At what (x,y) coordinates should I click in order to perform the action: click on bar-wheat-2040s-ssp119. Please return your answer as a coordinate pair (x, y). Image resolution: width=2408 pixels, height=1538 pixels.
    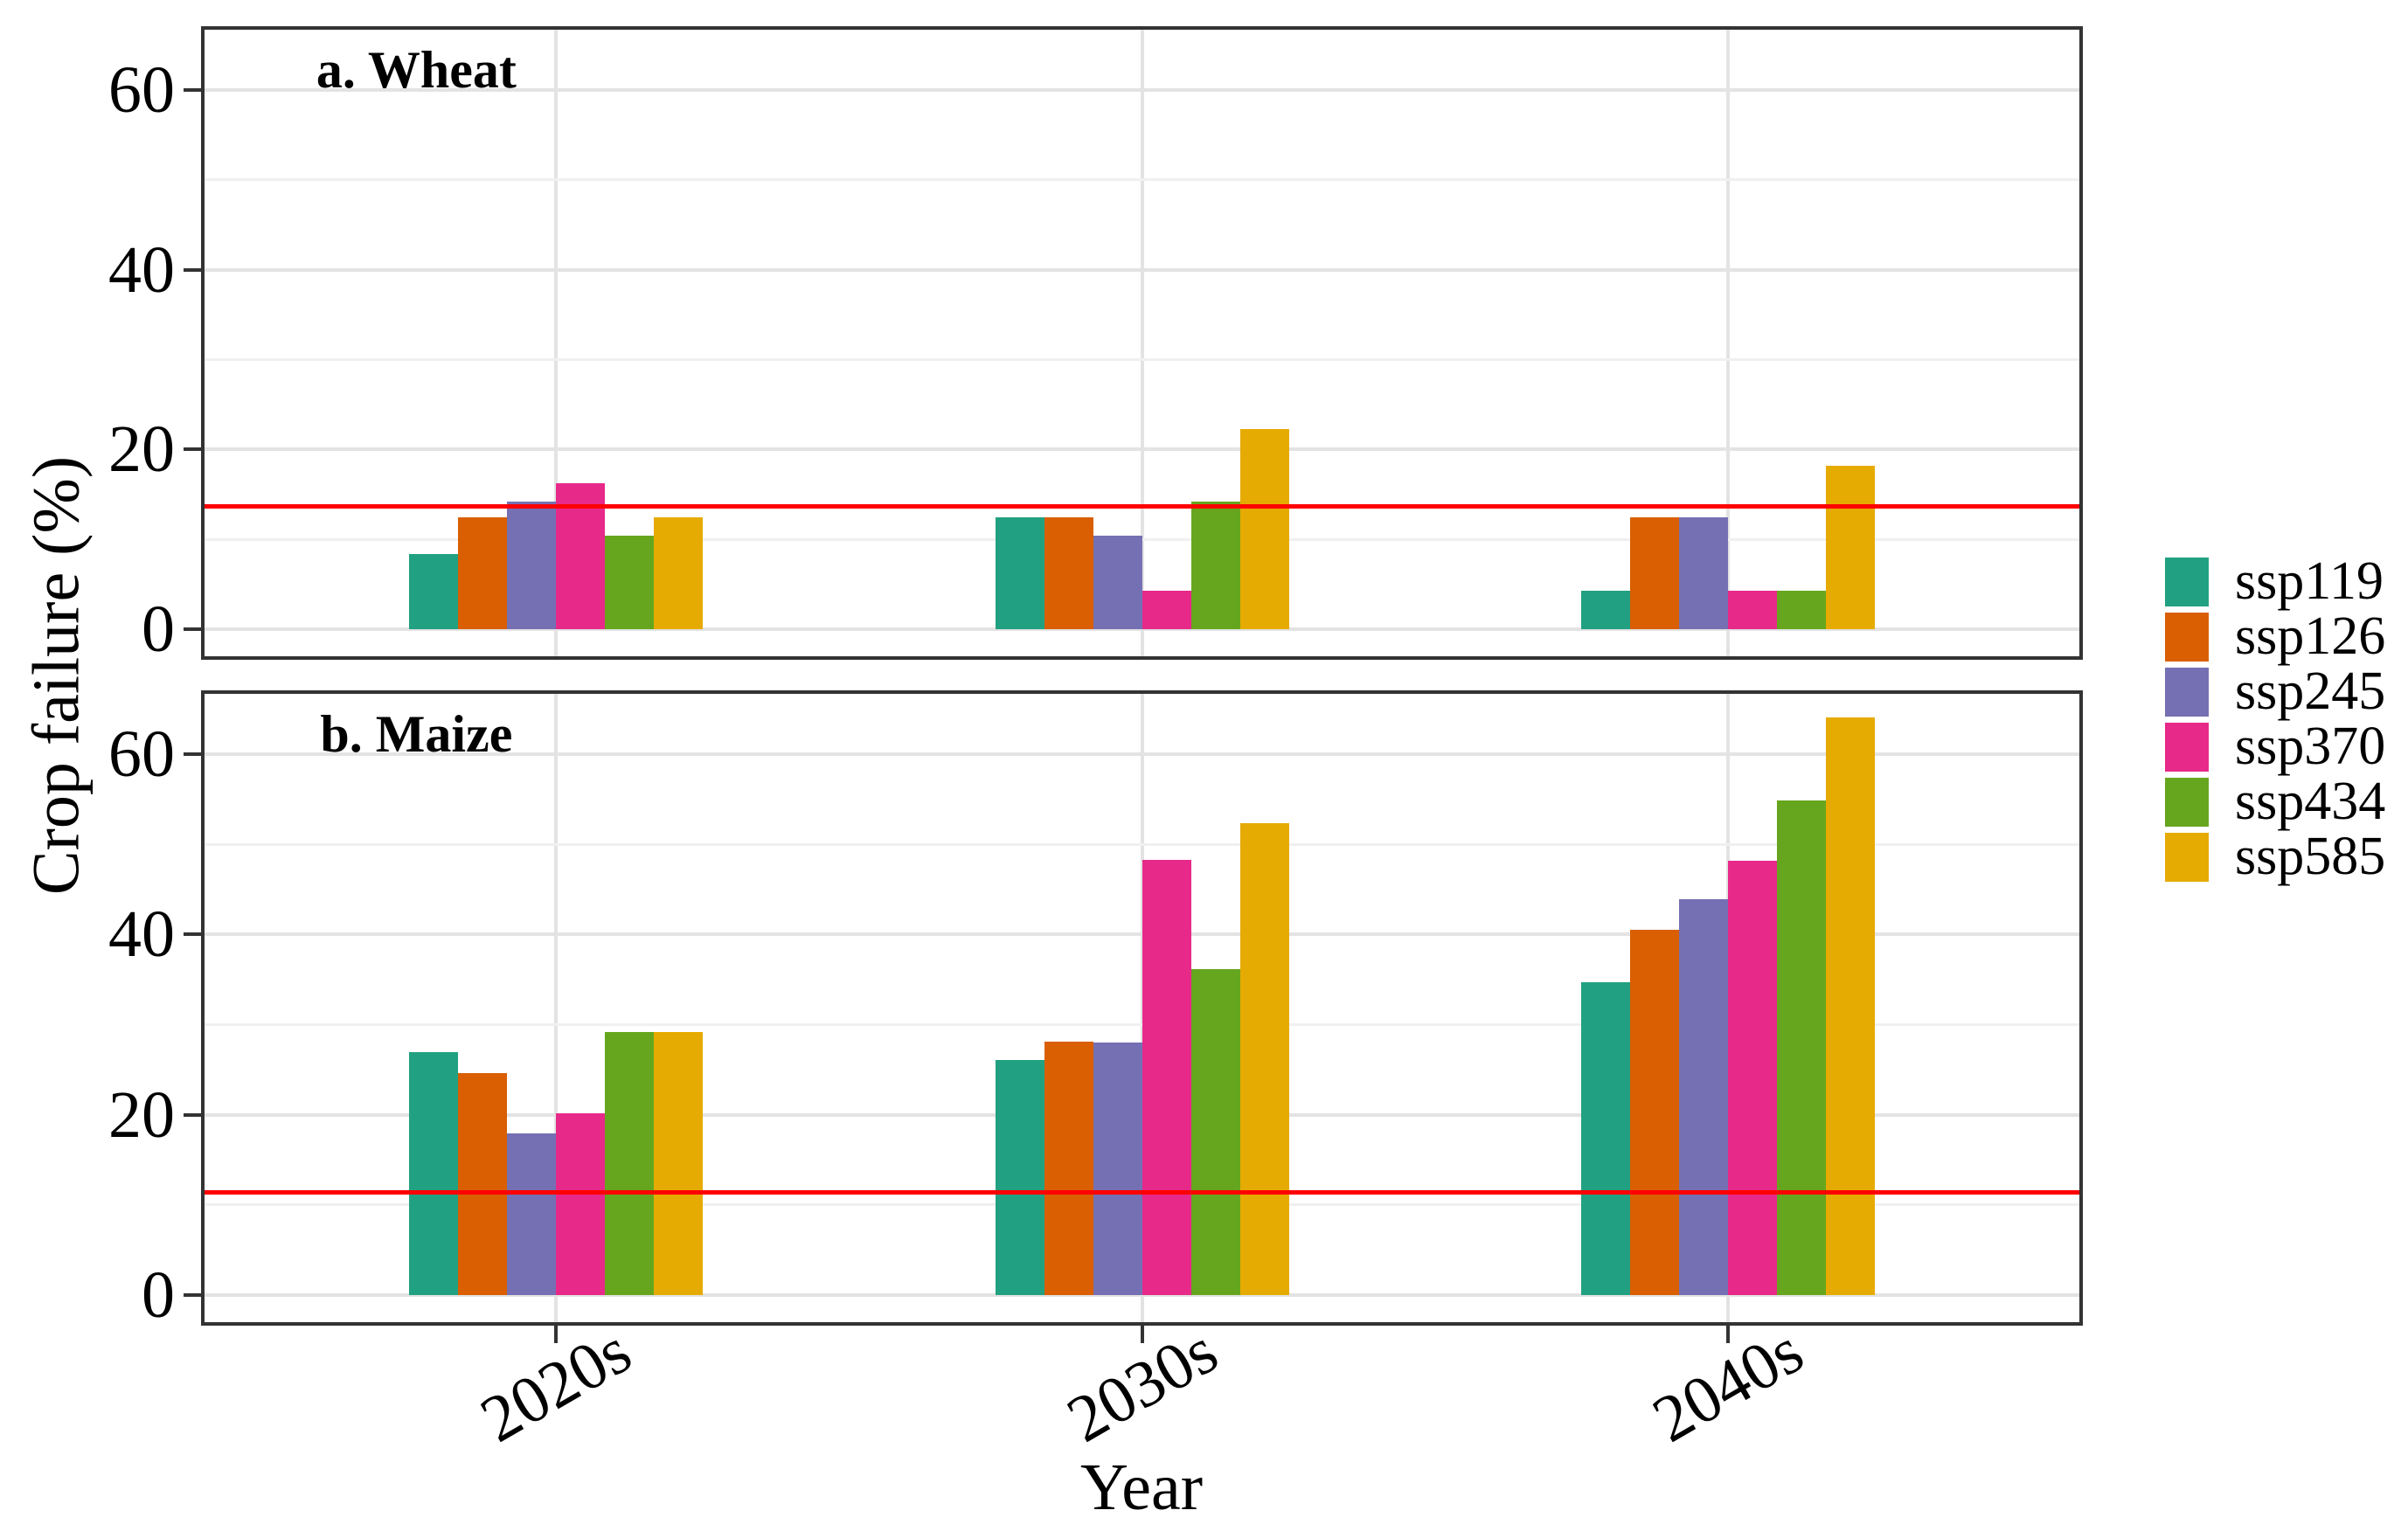
    Looking at the image, I should click on (1605, 610).